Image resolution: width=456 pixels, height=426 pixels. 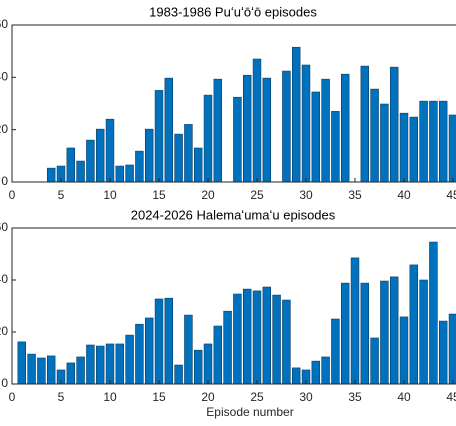 I want to click on x-axis-label: Episode number, so click(x=249, y=412).